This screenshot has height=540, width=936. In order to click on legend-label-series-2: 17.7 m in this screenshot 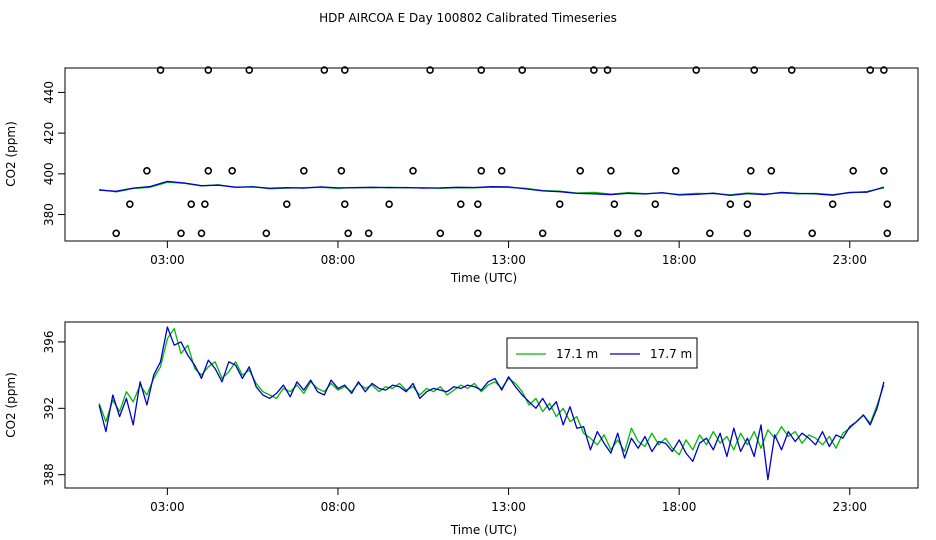, I will do `click(671, 354)`.